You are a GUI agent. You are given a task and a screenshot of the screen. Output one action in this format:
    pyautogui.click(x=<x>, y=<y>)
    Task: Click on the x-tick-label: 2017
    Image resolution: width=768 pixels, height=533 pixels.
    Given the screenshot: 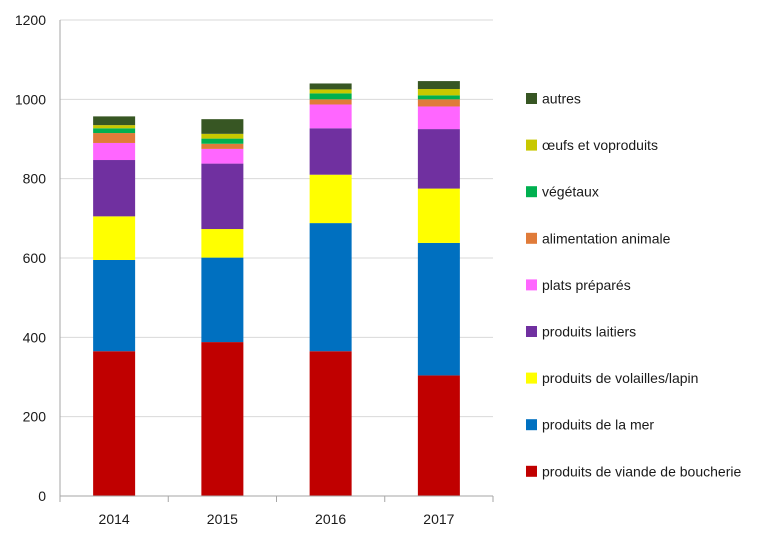 What is the action you would take?
    pyautogui.click(x=438, y=519)
    